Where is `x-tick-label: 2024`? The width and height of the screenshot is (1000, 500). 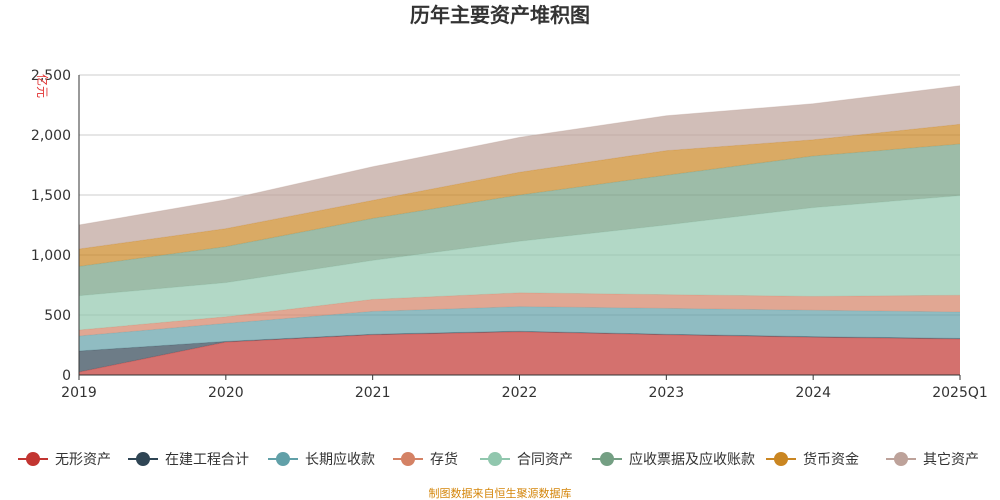
x-tick-label: 2024 is located at coordinates (813, 393).